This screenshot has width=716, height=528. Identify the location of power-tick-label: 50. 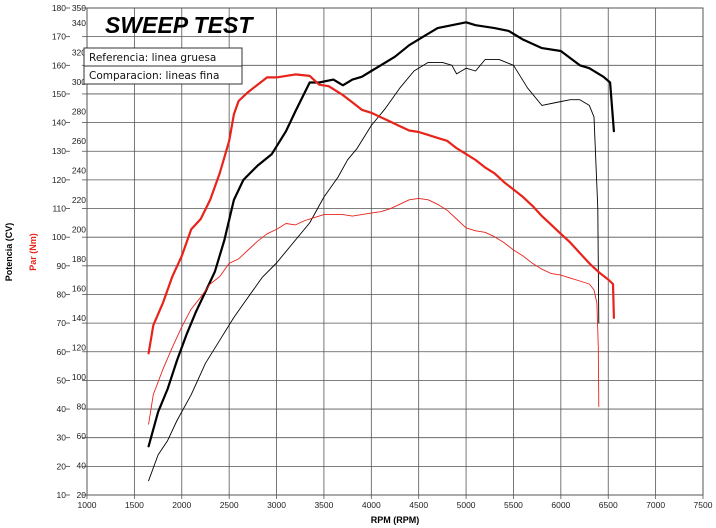
(62, 380).